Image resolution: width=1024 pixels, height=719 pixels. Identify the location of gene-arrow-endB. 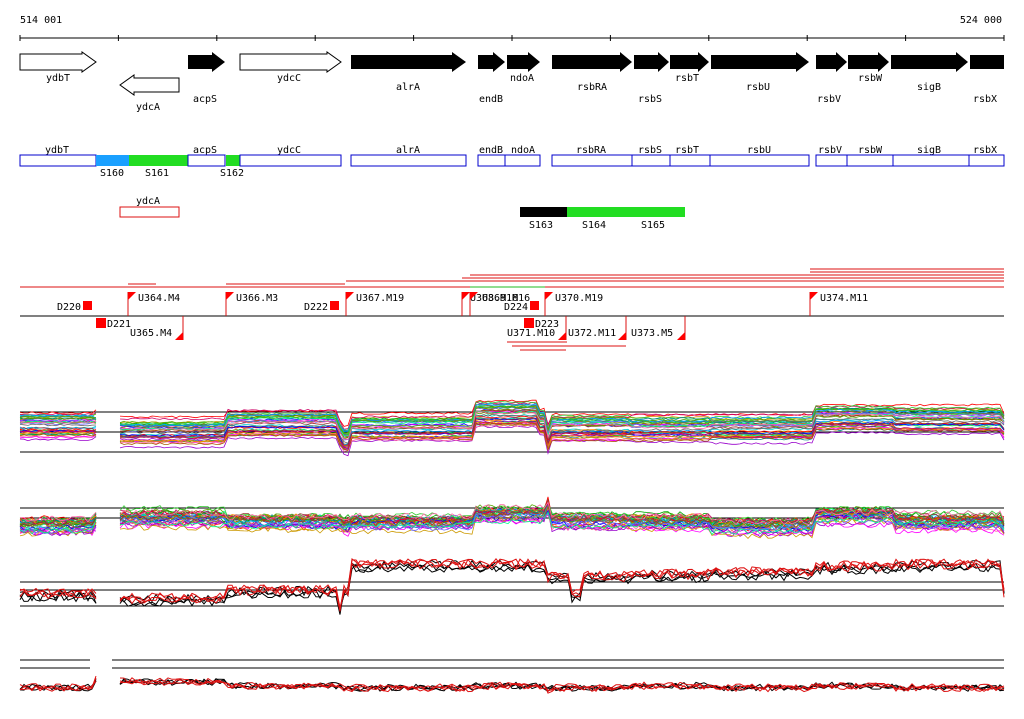
(491, 62).